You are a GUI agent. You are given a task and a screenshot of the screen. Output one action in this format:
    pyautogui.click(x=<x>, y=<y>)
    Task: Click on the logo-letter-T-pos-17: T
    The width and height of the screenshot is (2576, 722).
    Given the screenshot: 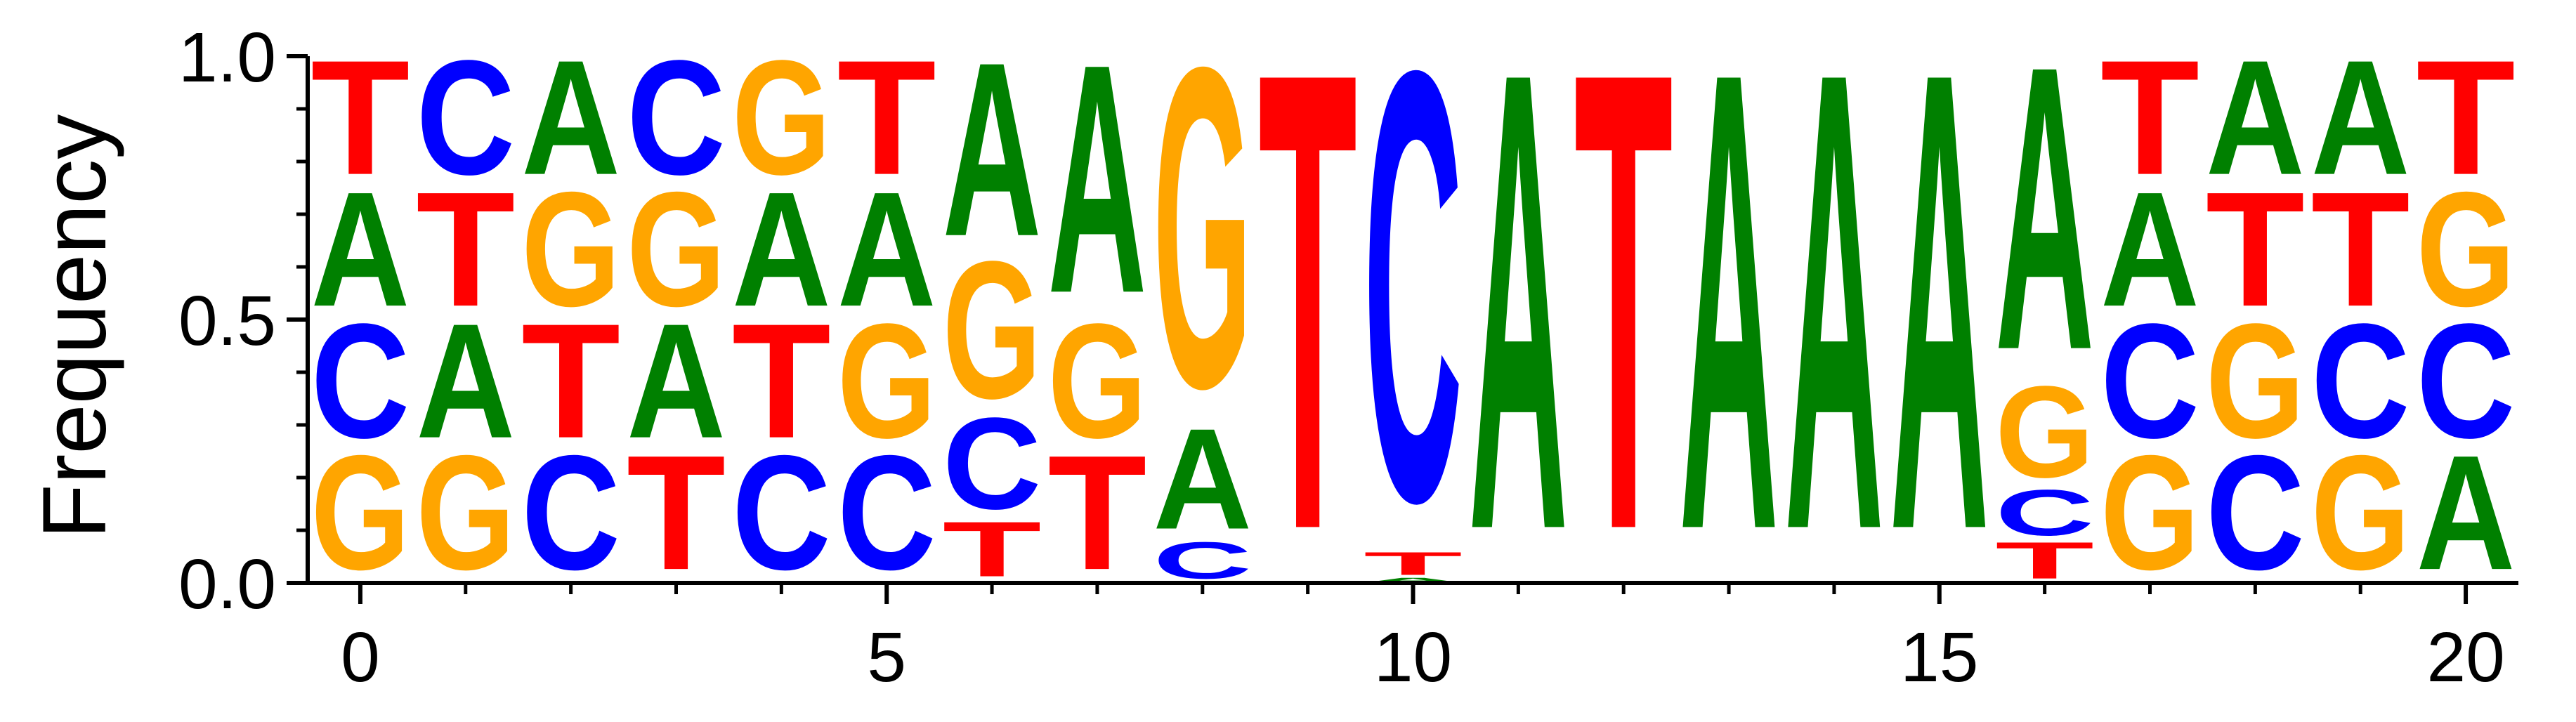 What is the action you would take?
    pyautogui.click(x=2149, y=118)
    